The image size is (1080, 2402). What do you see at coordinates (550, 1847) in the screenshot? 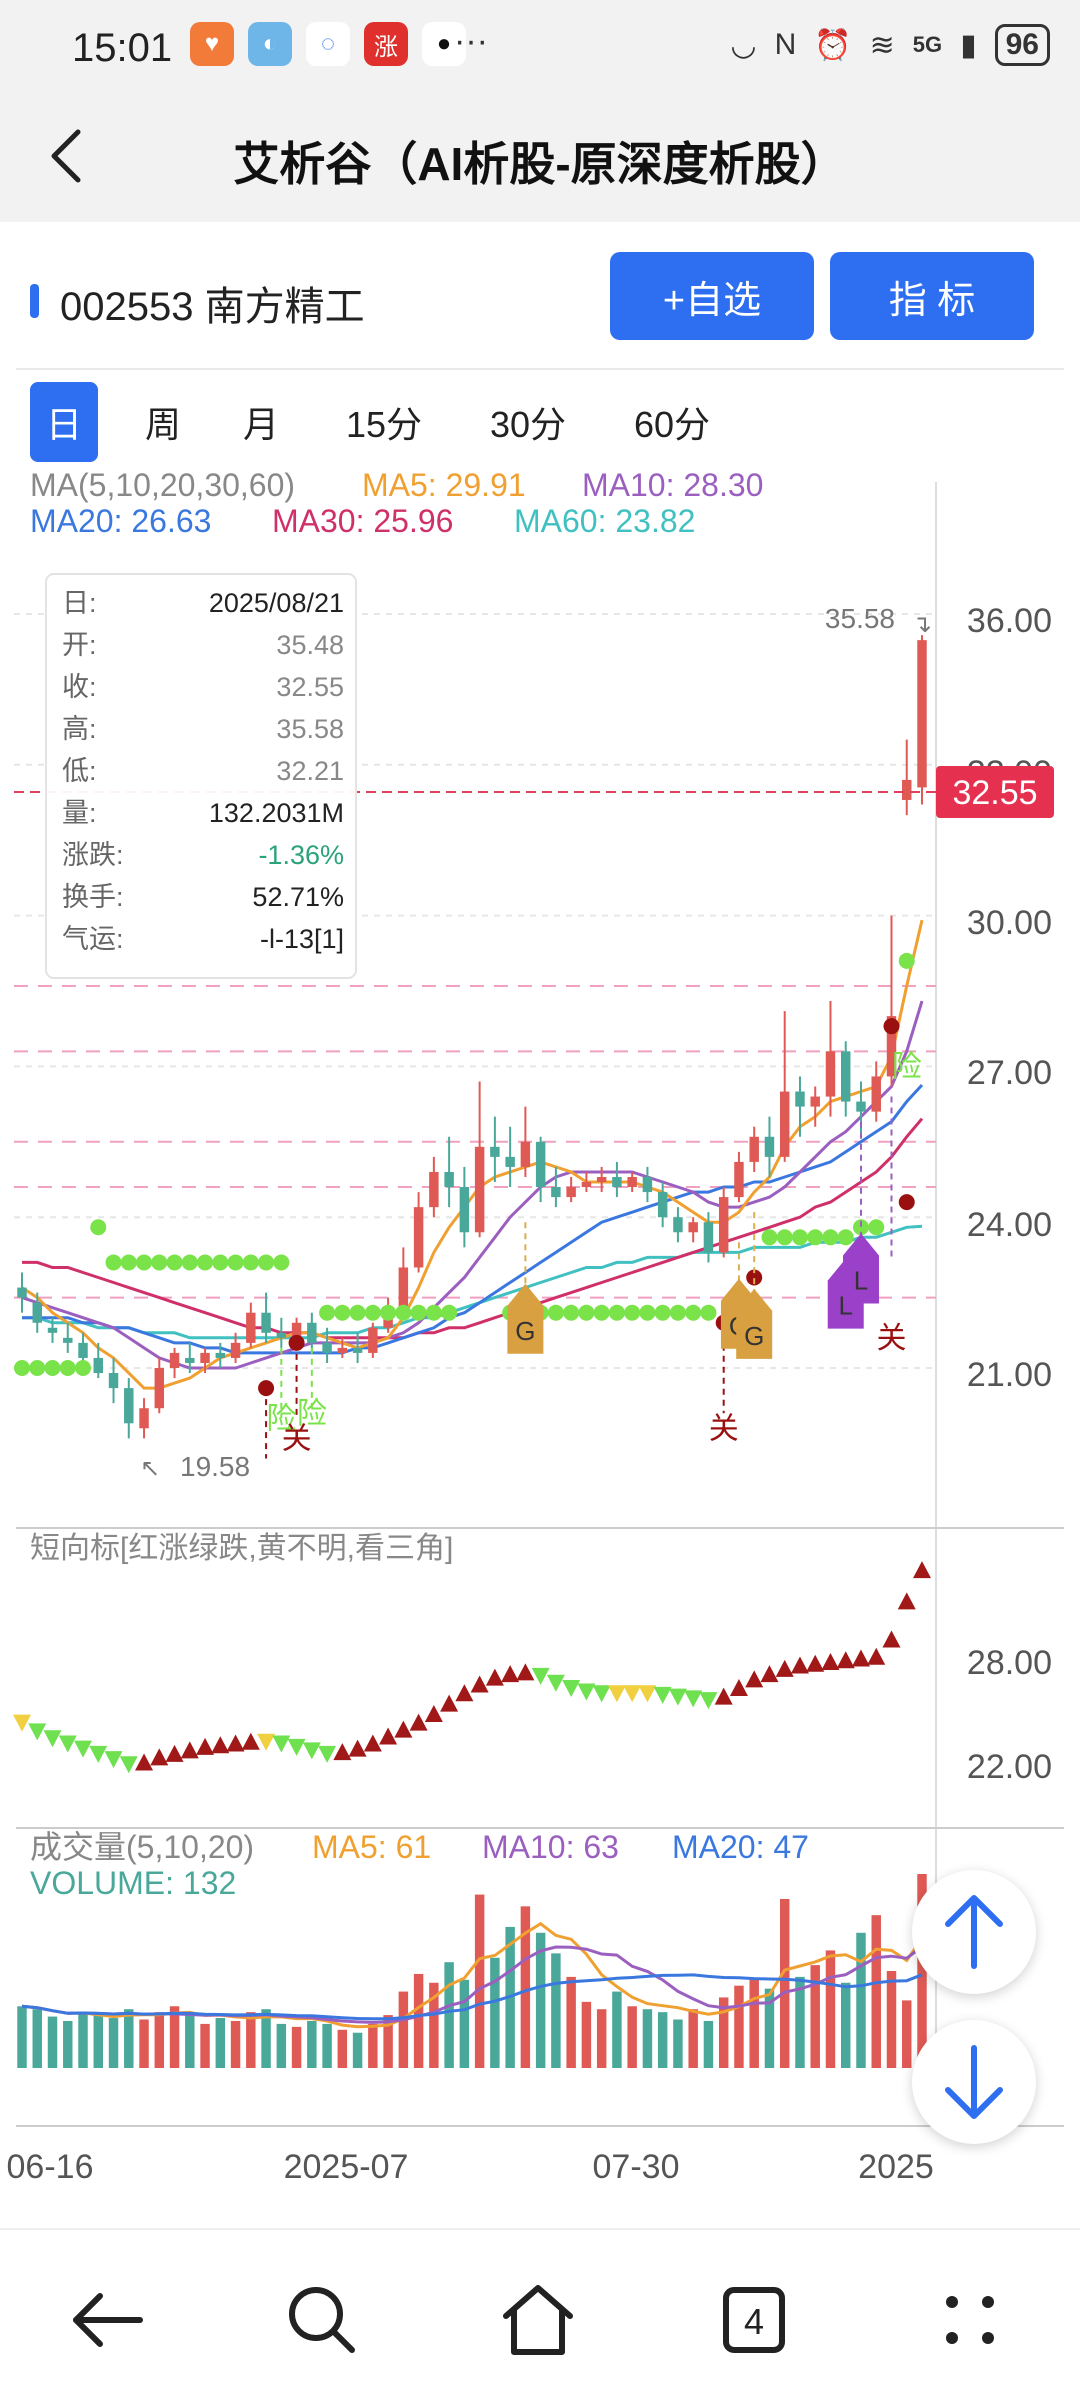
I see `volume-ma10: MA10: 63` at bounding box center [550, 1847].